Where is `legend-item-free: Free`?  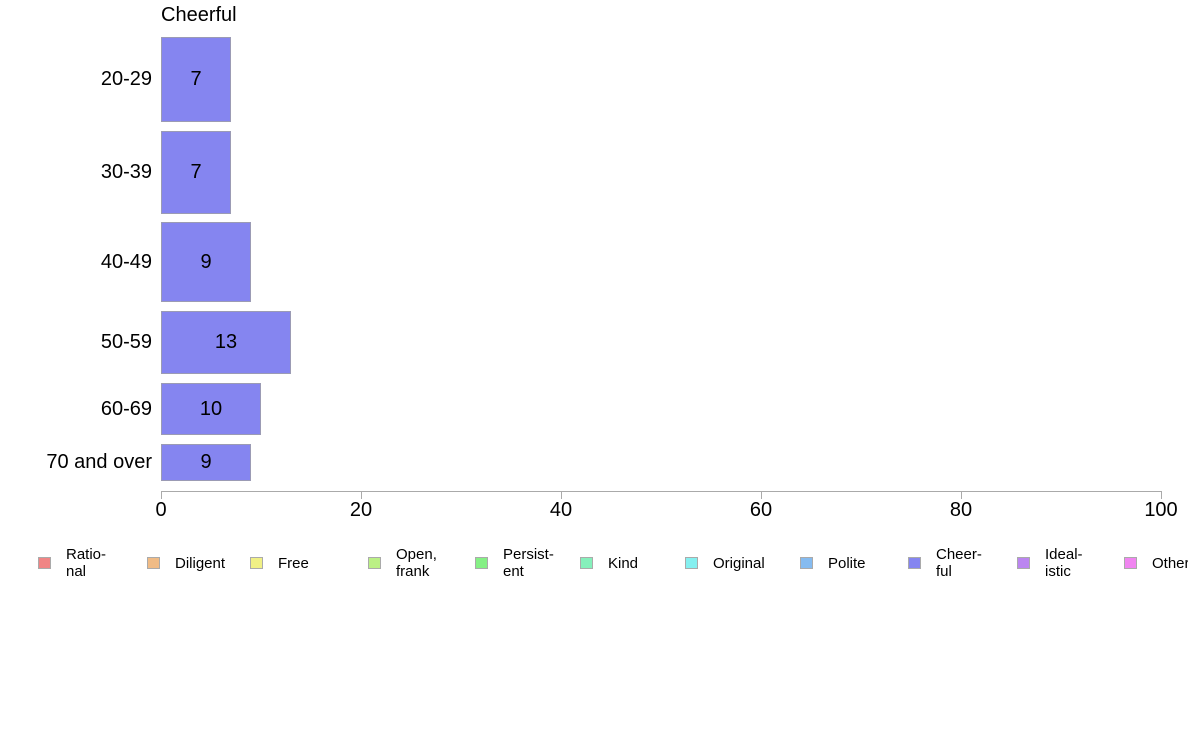
legend-item-free: Free is located at coordinates (279, 563).